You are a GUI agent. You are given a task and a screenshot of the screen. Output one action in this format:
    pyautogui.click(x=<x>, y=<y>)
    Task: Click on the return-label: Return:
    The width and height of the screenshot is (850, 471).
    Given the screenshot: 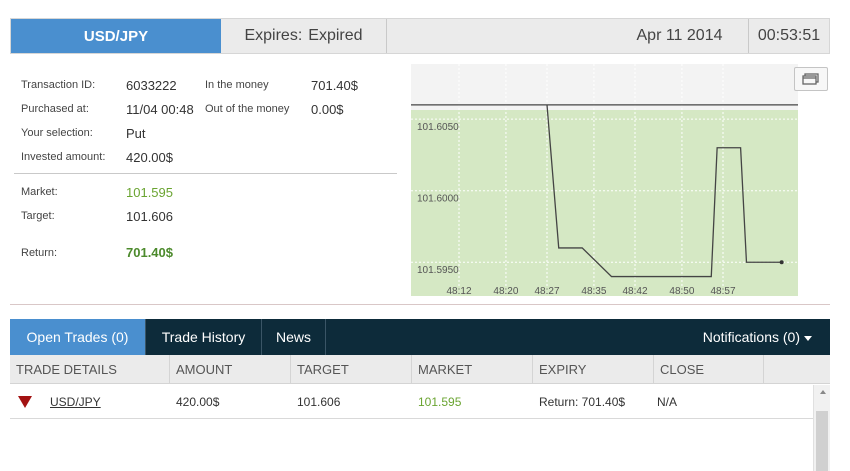 What is the action you would take?
    pyautogui.click(x=39, y=253)
    